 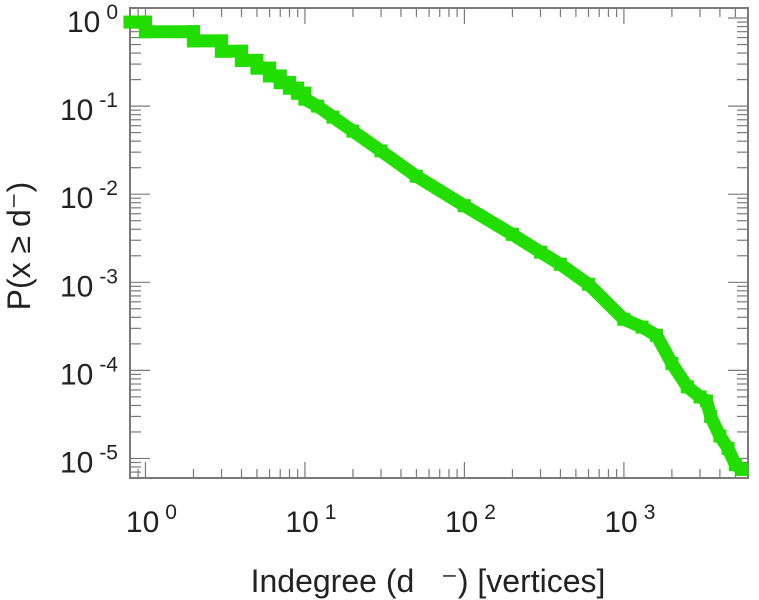 What do you see at coordinates (89, 284) in the screenshot?
I see `y-tick-label: 10 -3` at bounding box center [89, 284].